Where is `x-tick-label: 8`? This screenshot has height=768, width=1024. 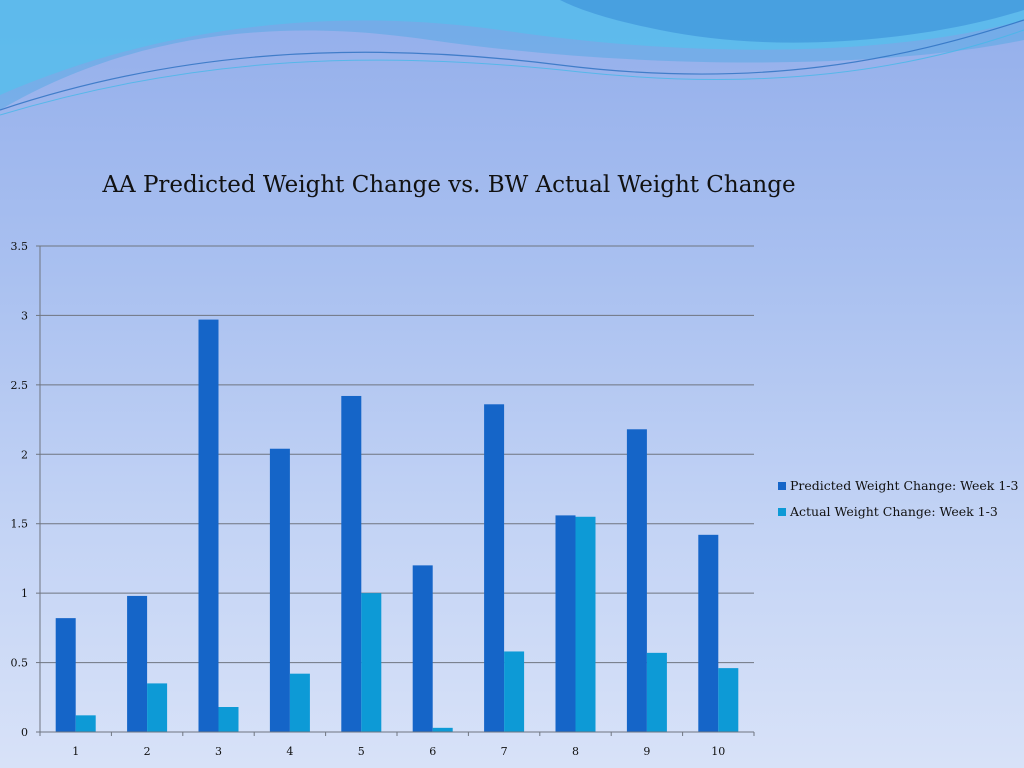 x-tick-label: 8 is located at coordinates (575, 751).